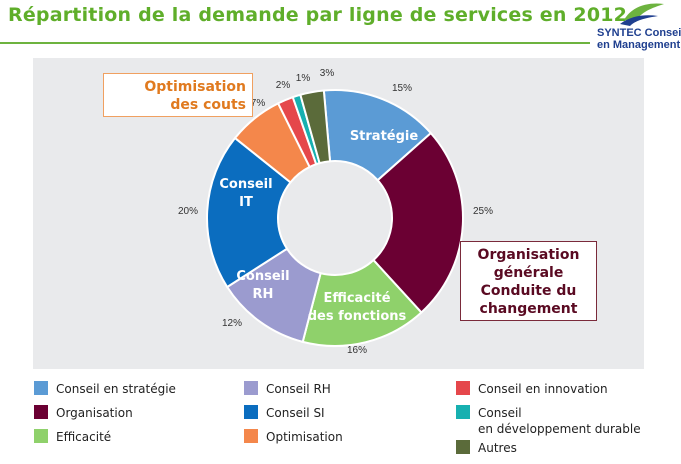  I want to click on legend-label: Autres, so click(497, 448).